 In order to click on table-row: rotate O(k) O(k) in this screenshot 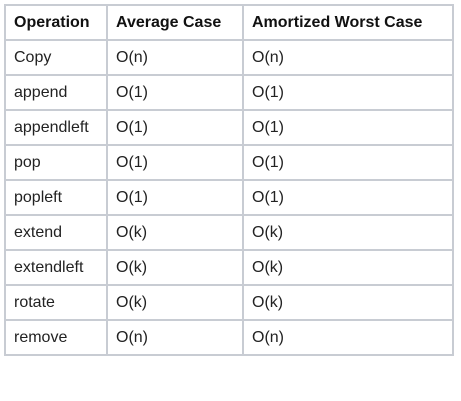, I will do `click(229, 302)`.